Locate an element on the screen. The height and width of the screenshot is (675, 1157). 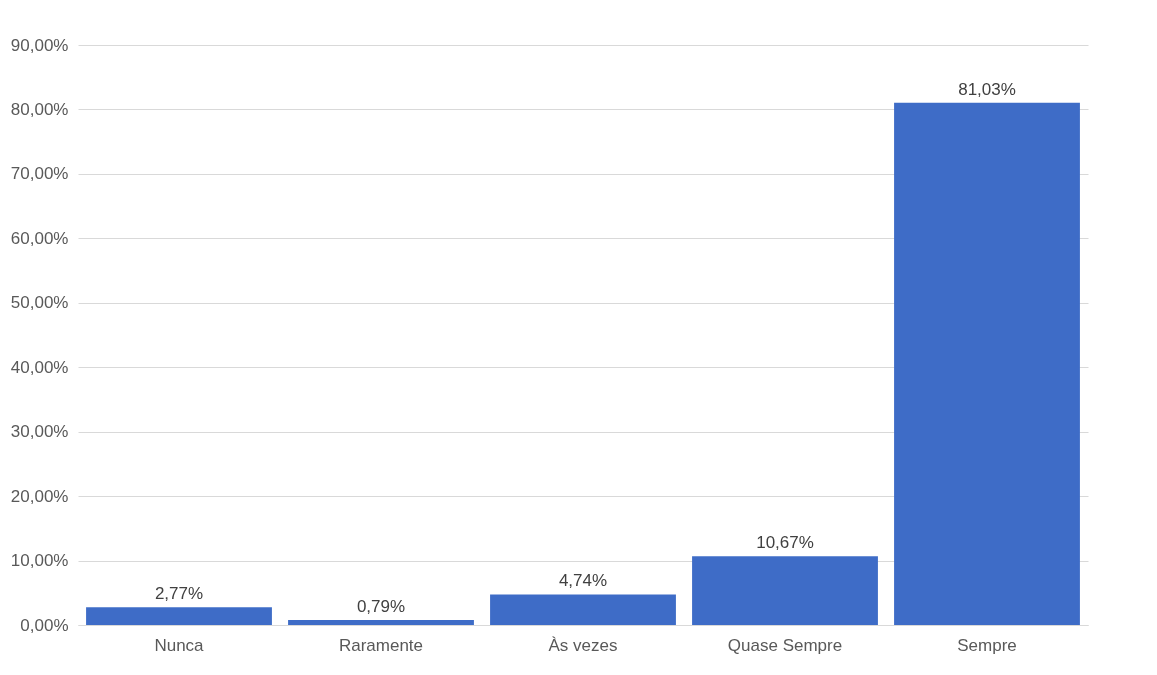
data-label: 4,74% is located at coordinates (583, 581).